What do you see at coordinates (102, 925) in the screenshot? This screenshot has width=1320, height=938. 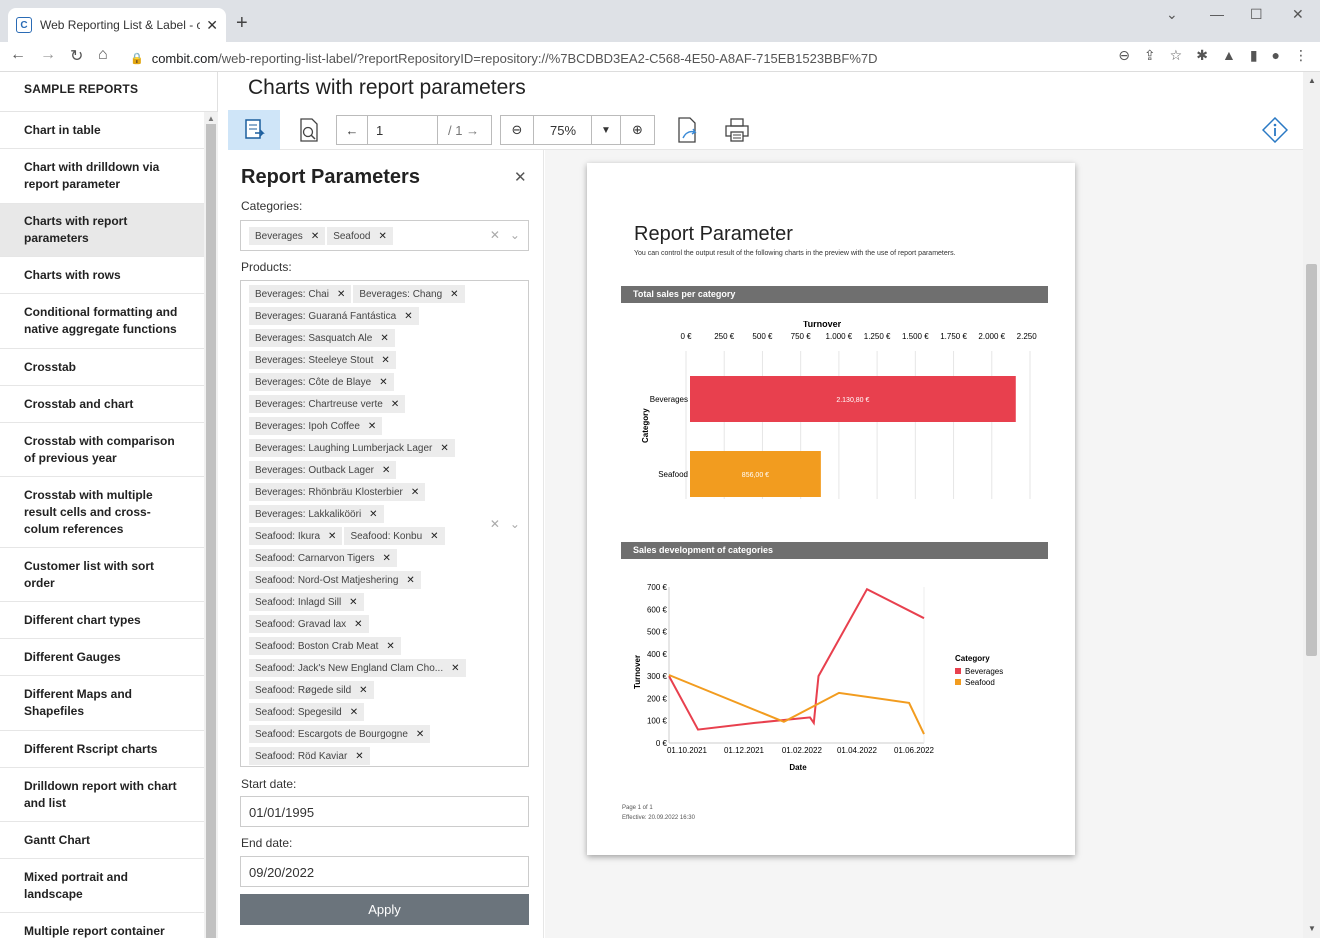 I see `sidebar-item: Multiple report container` at bounding box center [102, 925].